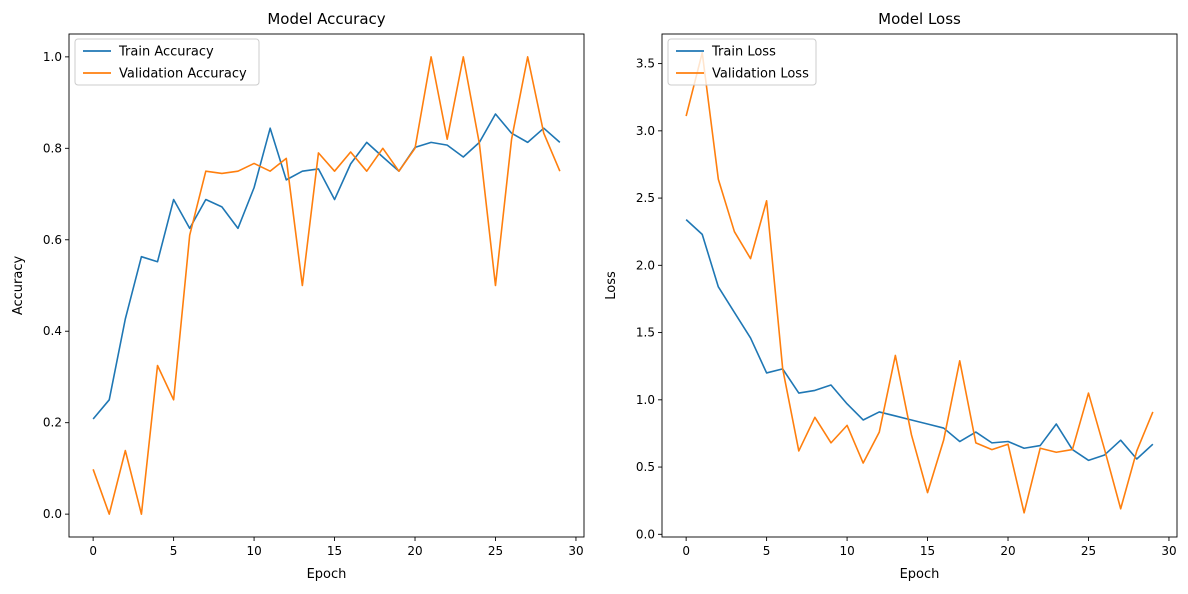  What do you see at coordinates (645, 198) in the screenshot?
I see `y-tick-label: 2.5` at bounding box center [645, 198].